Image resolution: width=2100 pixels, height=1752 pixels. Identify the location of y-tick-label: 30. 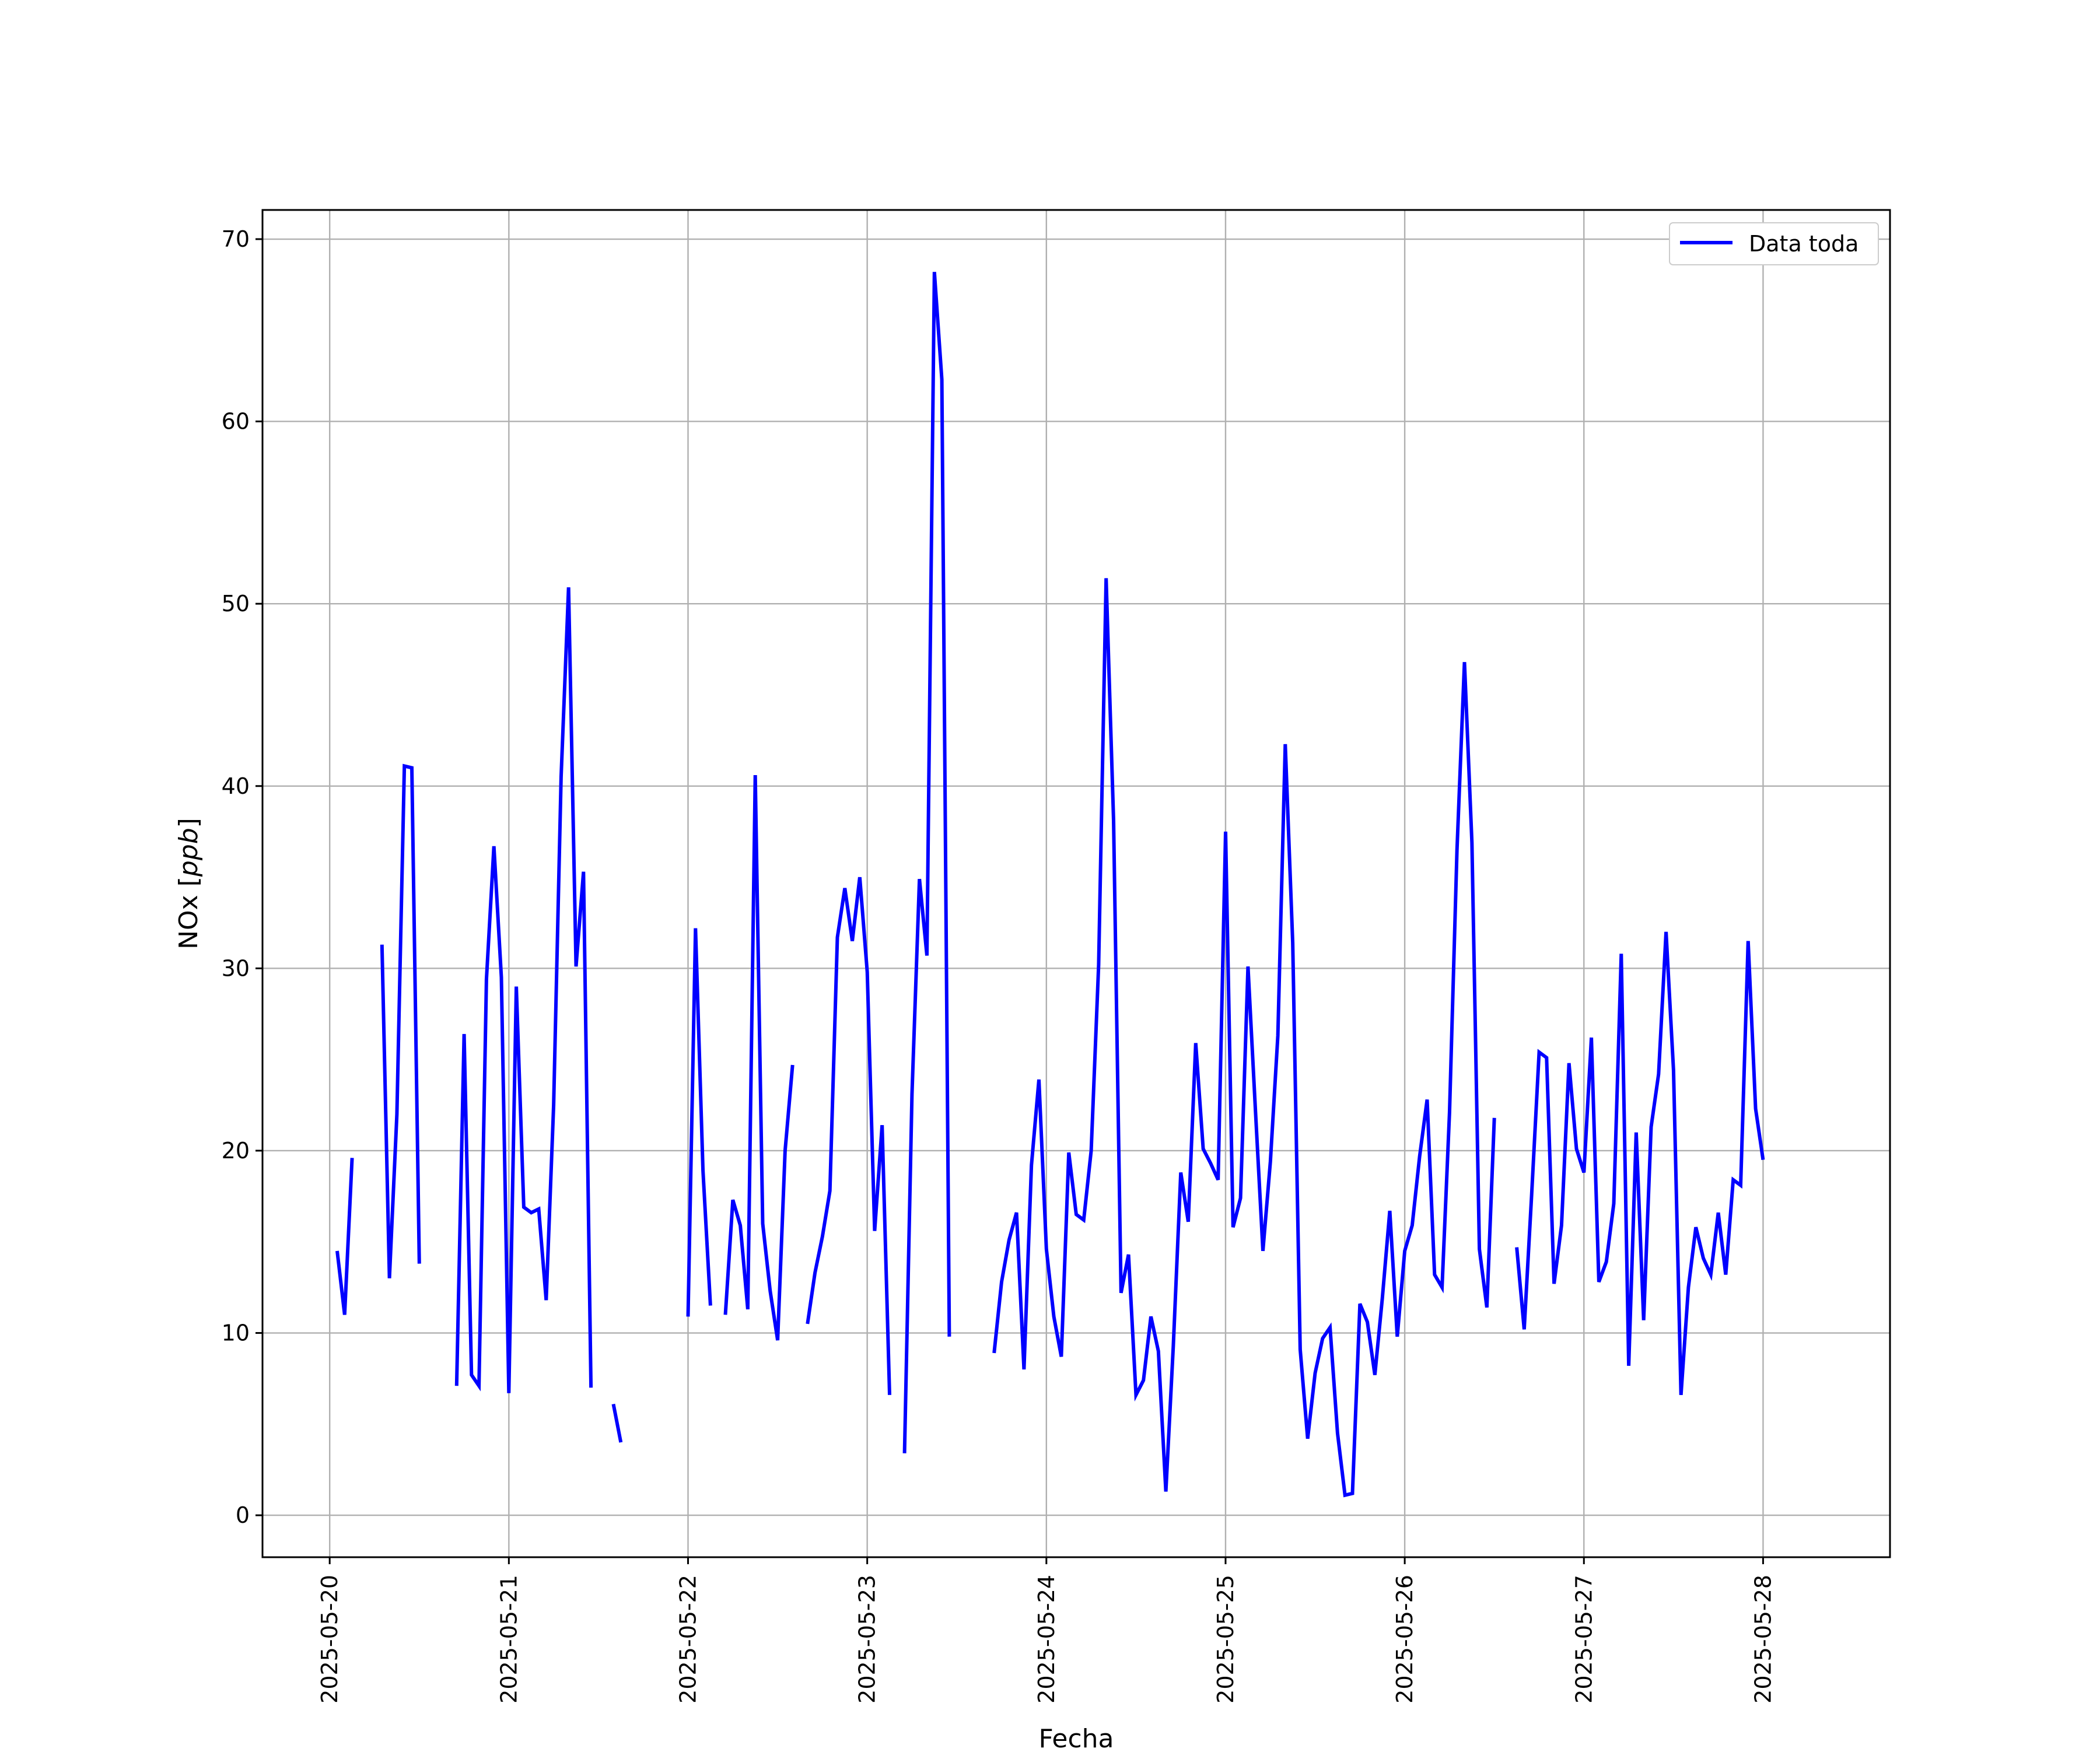
(236, 968).